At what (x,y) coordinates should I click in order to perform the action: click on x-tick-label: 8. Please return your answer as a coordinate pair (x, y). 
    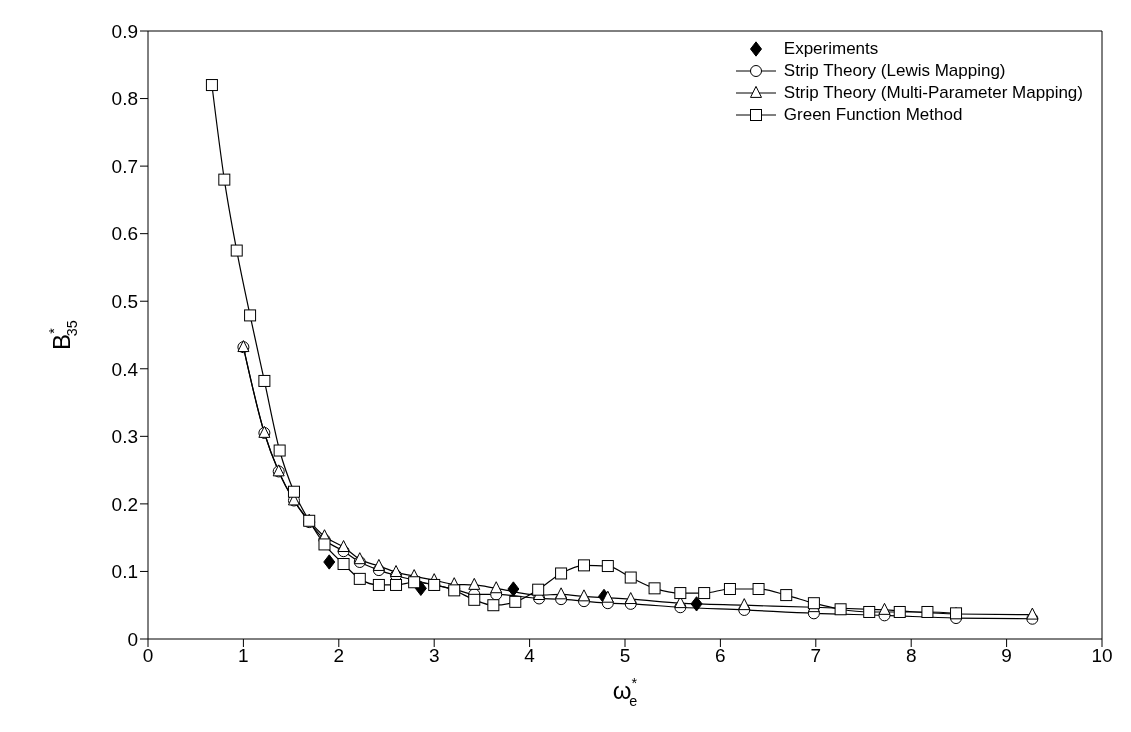
    Looking at the image, I should click on (911, 656).